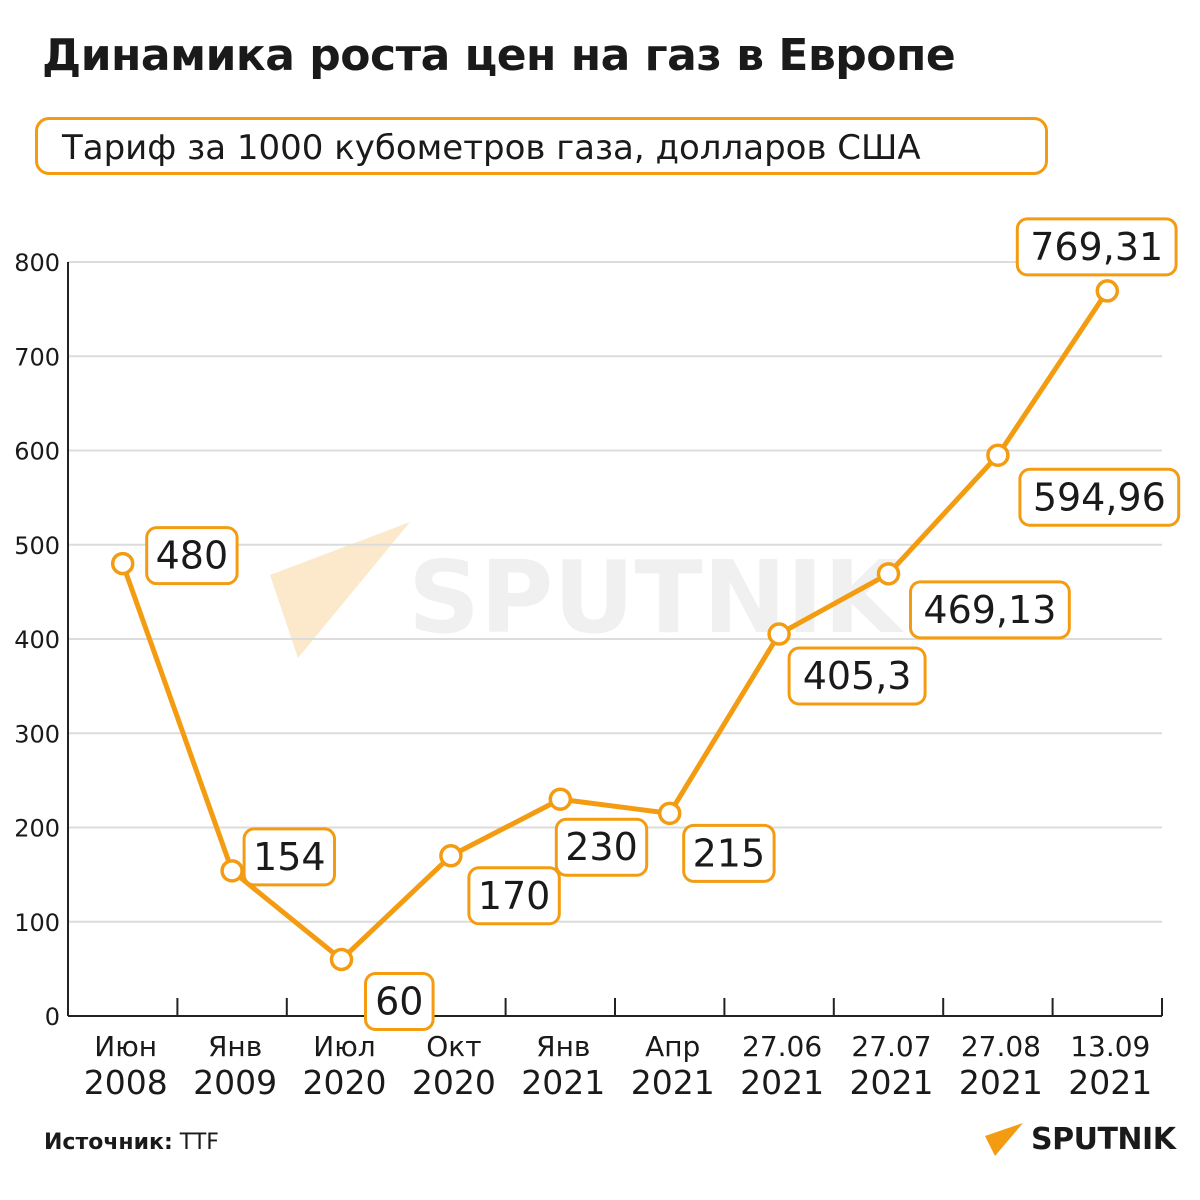 This screenshot has height=1200, width=1200. Describe the element at coordinates (656, 597) in the screenshot. I see `watermark-text: SPUTNIK` at that location.